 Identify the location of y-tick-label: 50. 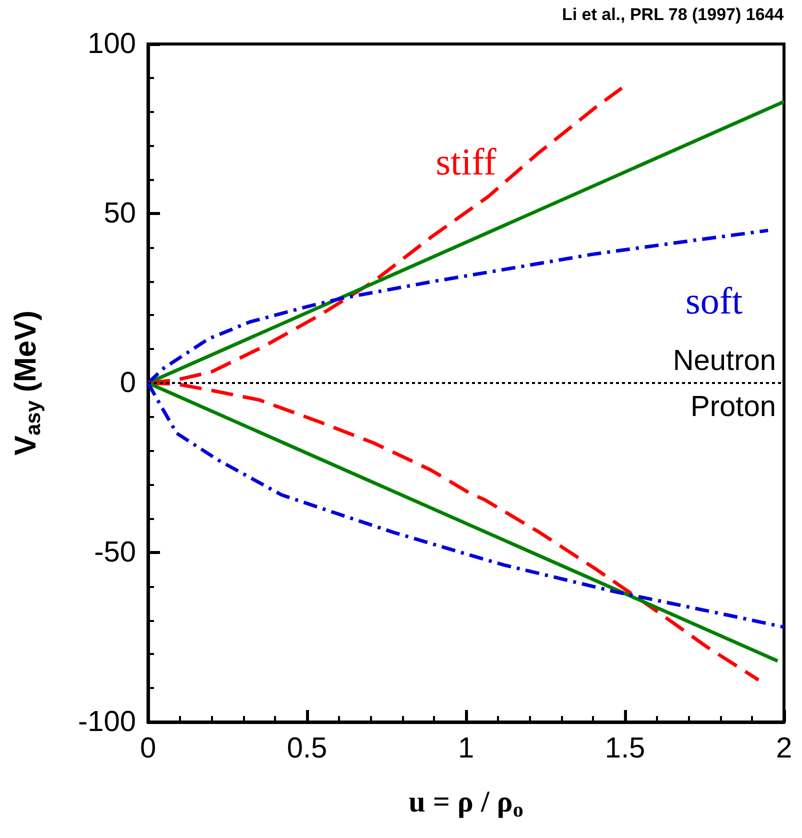
(120, 214).